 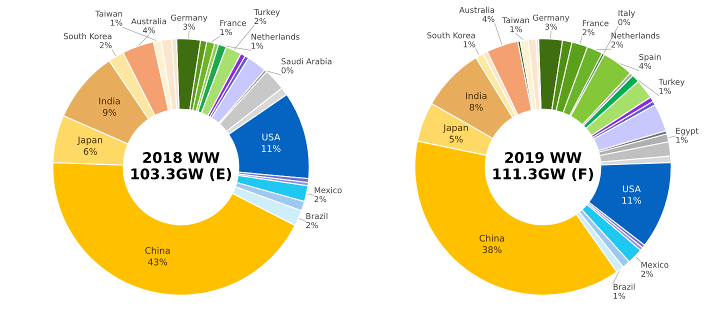 What do you see at coordinates (456, 139) in the screenshot?
I see `data-label: 5%` at bounding box center [456, 139].